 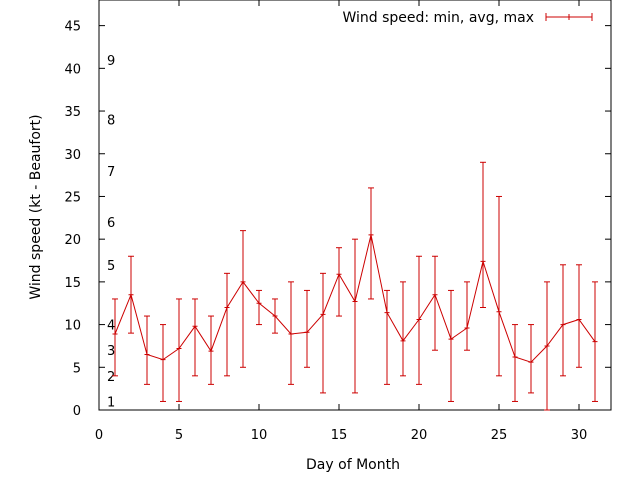 I want to click on x-tick-label: 30, so click(x=579, y=435).